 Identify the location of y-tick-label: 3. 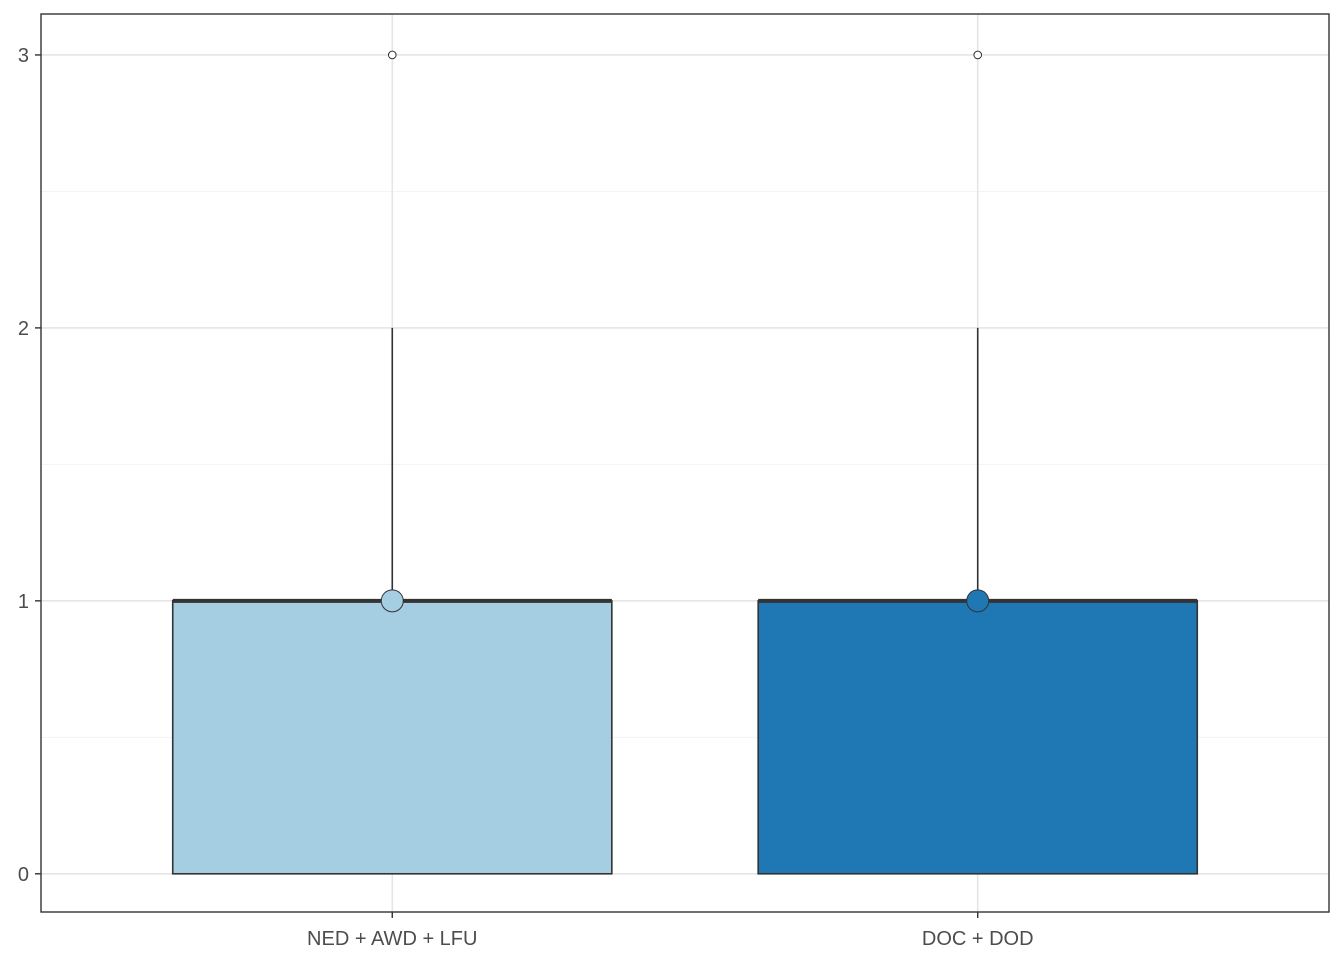
(23, 56).